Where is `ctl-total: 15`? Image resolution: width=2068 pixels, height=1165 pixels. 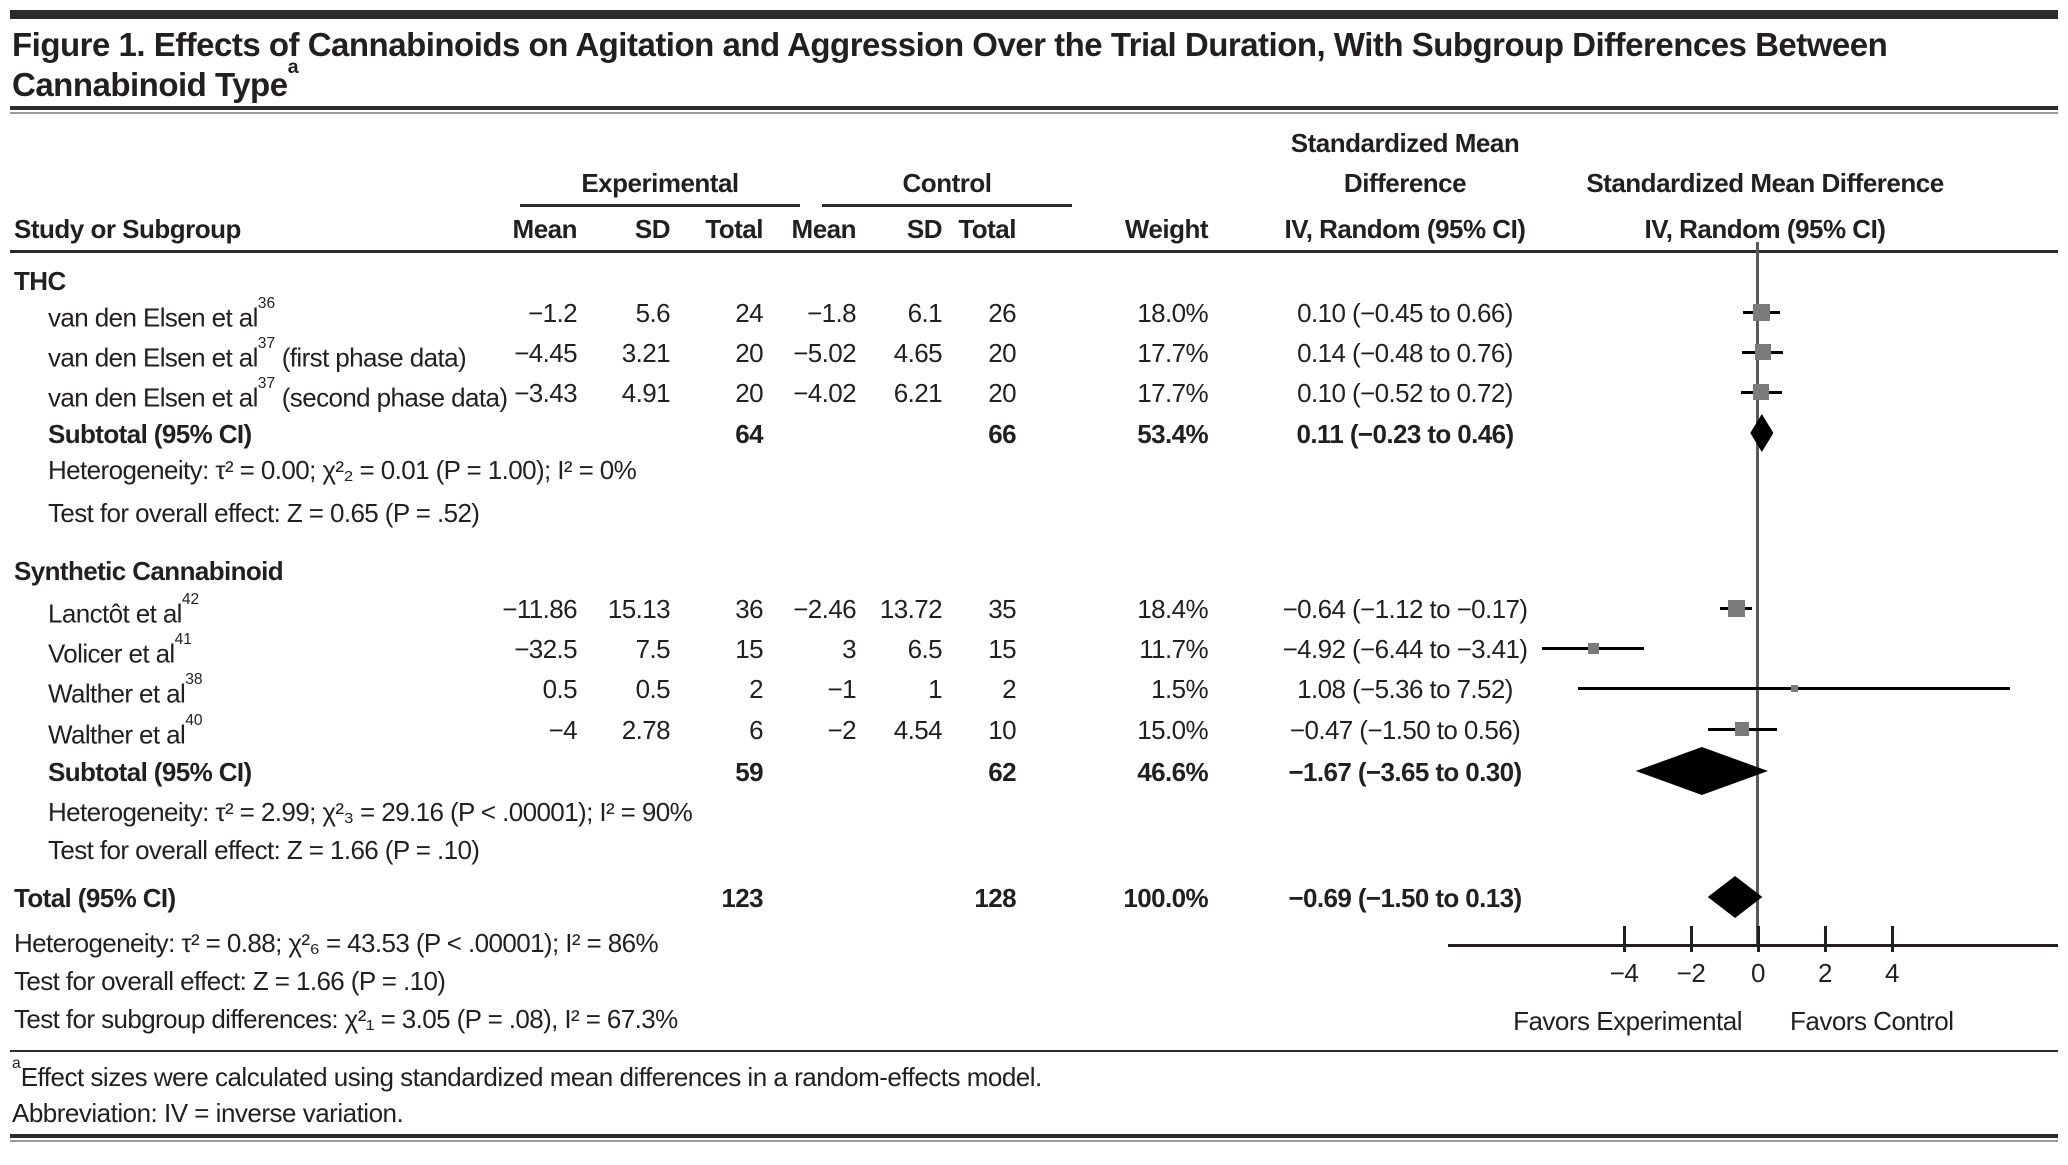 ctl-total: 15 is located at coordinates (1002, 649).